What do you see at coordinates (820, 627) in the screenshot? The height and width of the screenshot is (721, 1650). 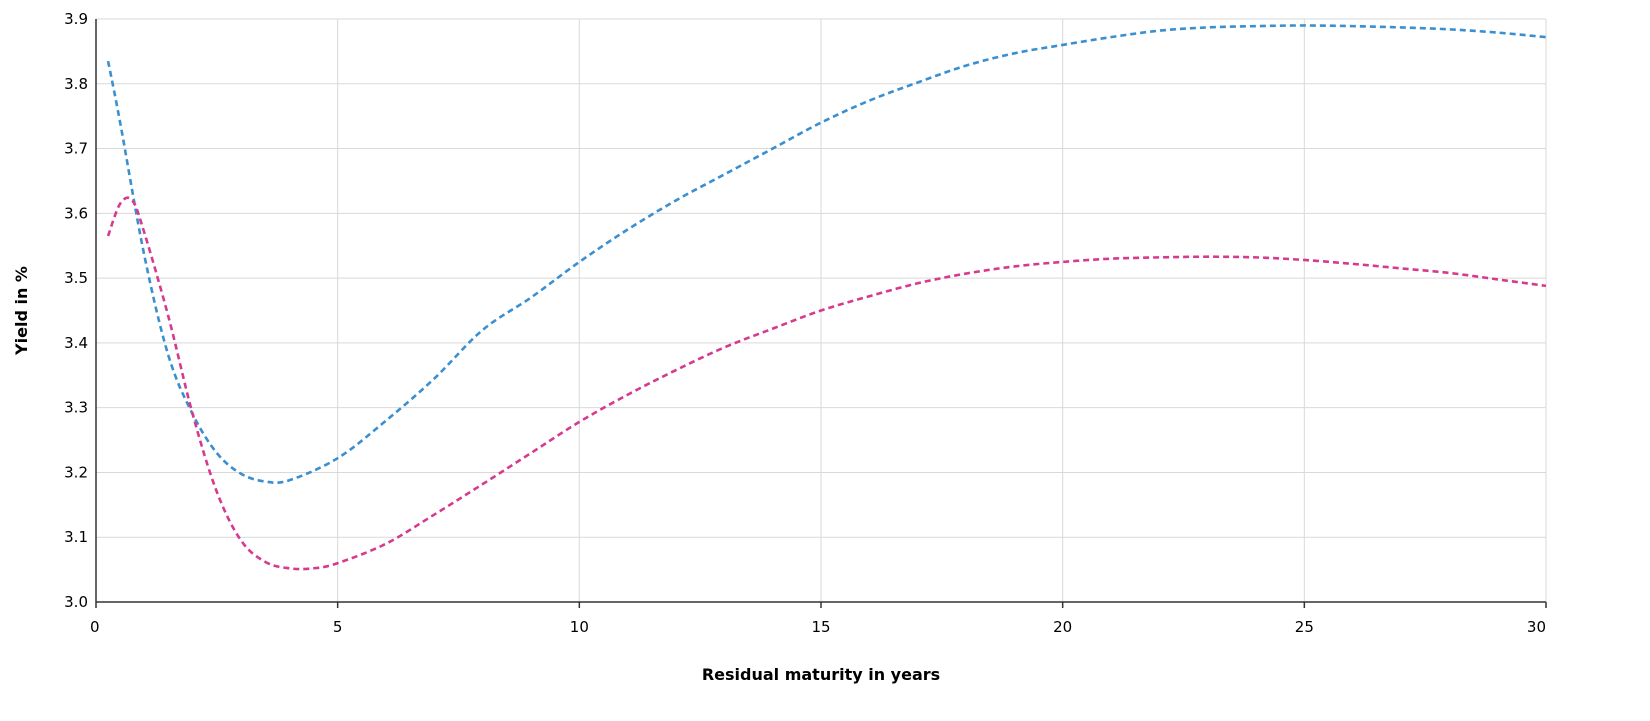 I see `x-tick-label: 15` at bounding box center [820, 627].